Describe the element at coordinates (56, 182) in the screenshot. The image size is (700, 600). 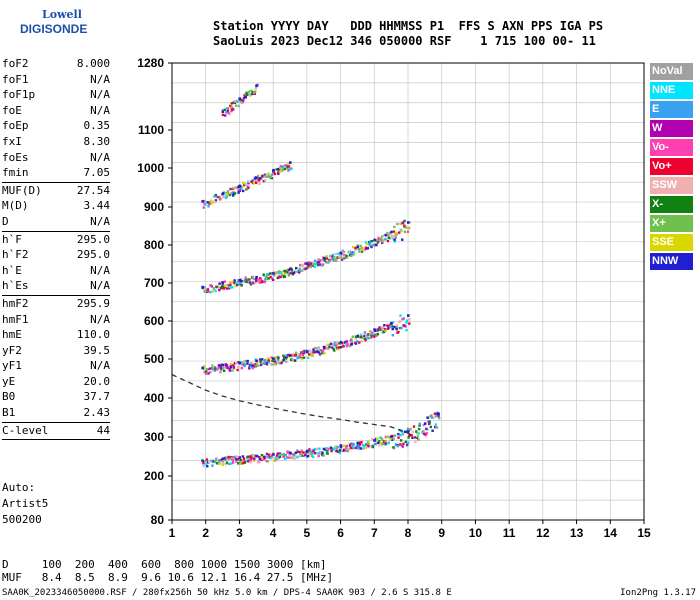
I see `param-separator` at that location.